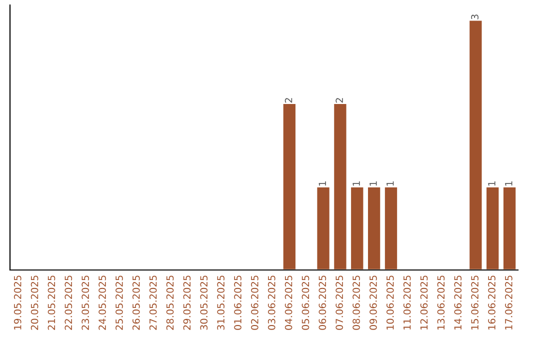 Image resolution: width=540 pixels, height=340 pixels. What do you see at coordinates (18, 303) in the screenshot?
I see `x-tick-label: 19.05.2025` at bounding box center [18, 303].